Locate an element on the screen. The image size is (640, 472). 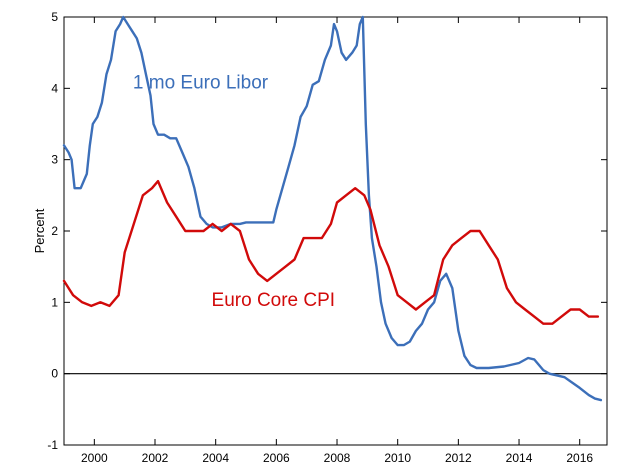
y-axis-title: Percent is located at coordinates (39, 230).